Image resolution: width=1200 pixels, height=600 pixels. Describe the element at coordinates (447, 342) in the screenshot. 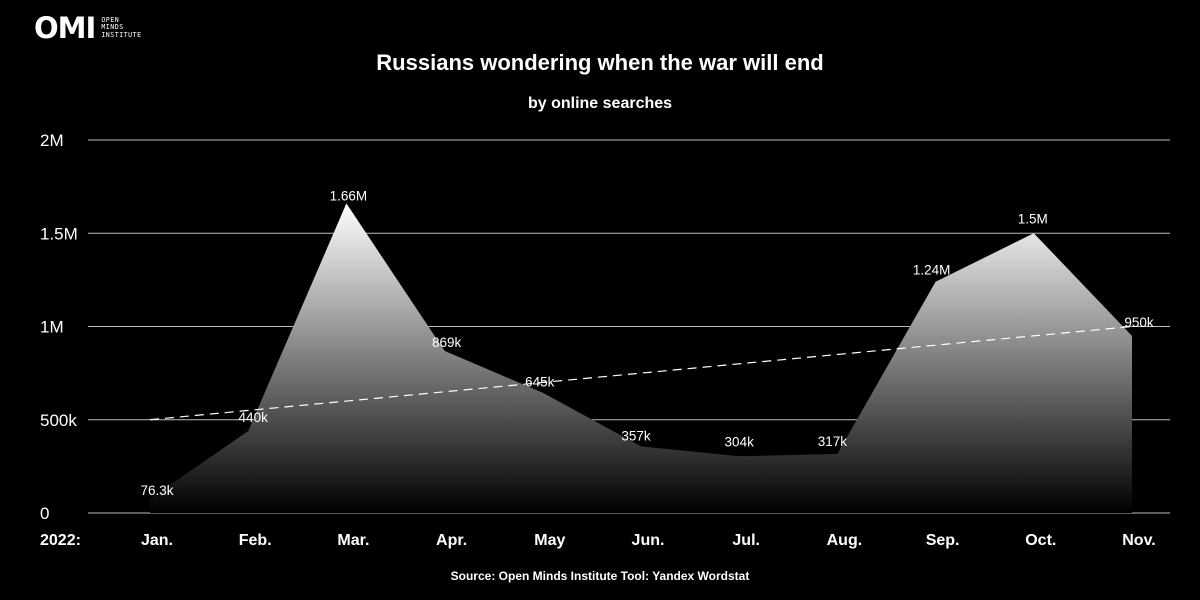

I see `data-label: 869k` at that location.